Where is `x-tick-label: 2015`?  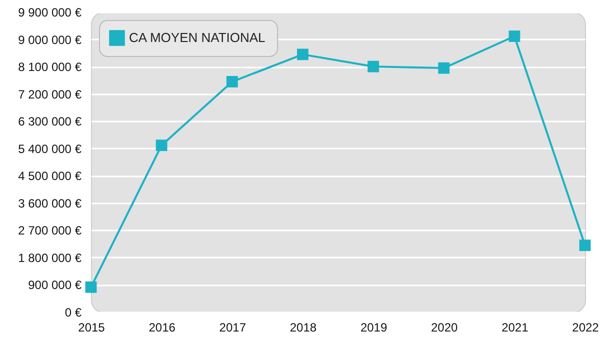 x-tick-label: 2015 is located at coordinates (92, 327).